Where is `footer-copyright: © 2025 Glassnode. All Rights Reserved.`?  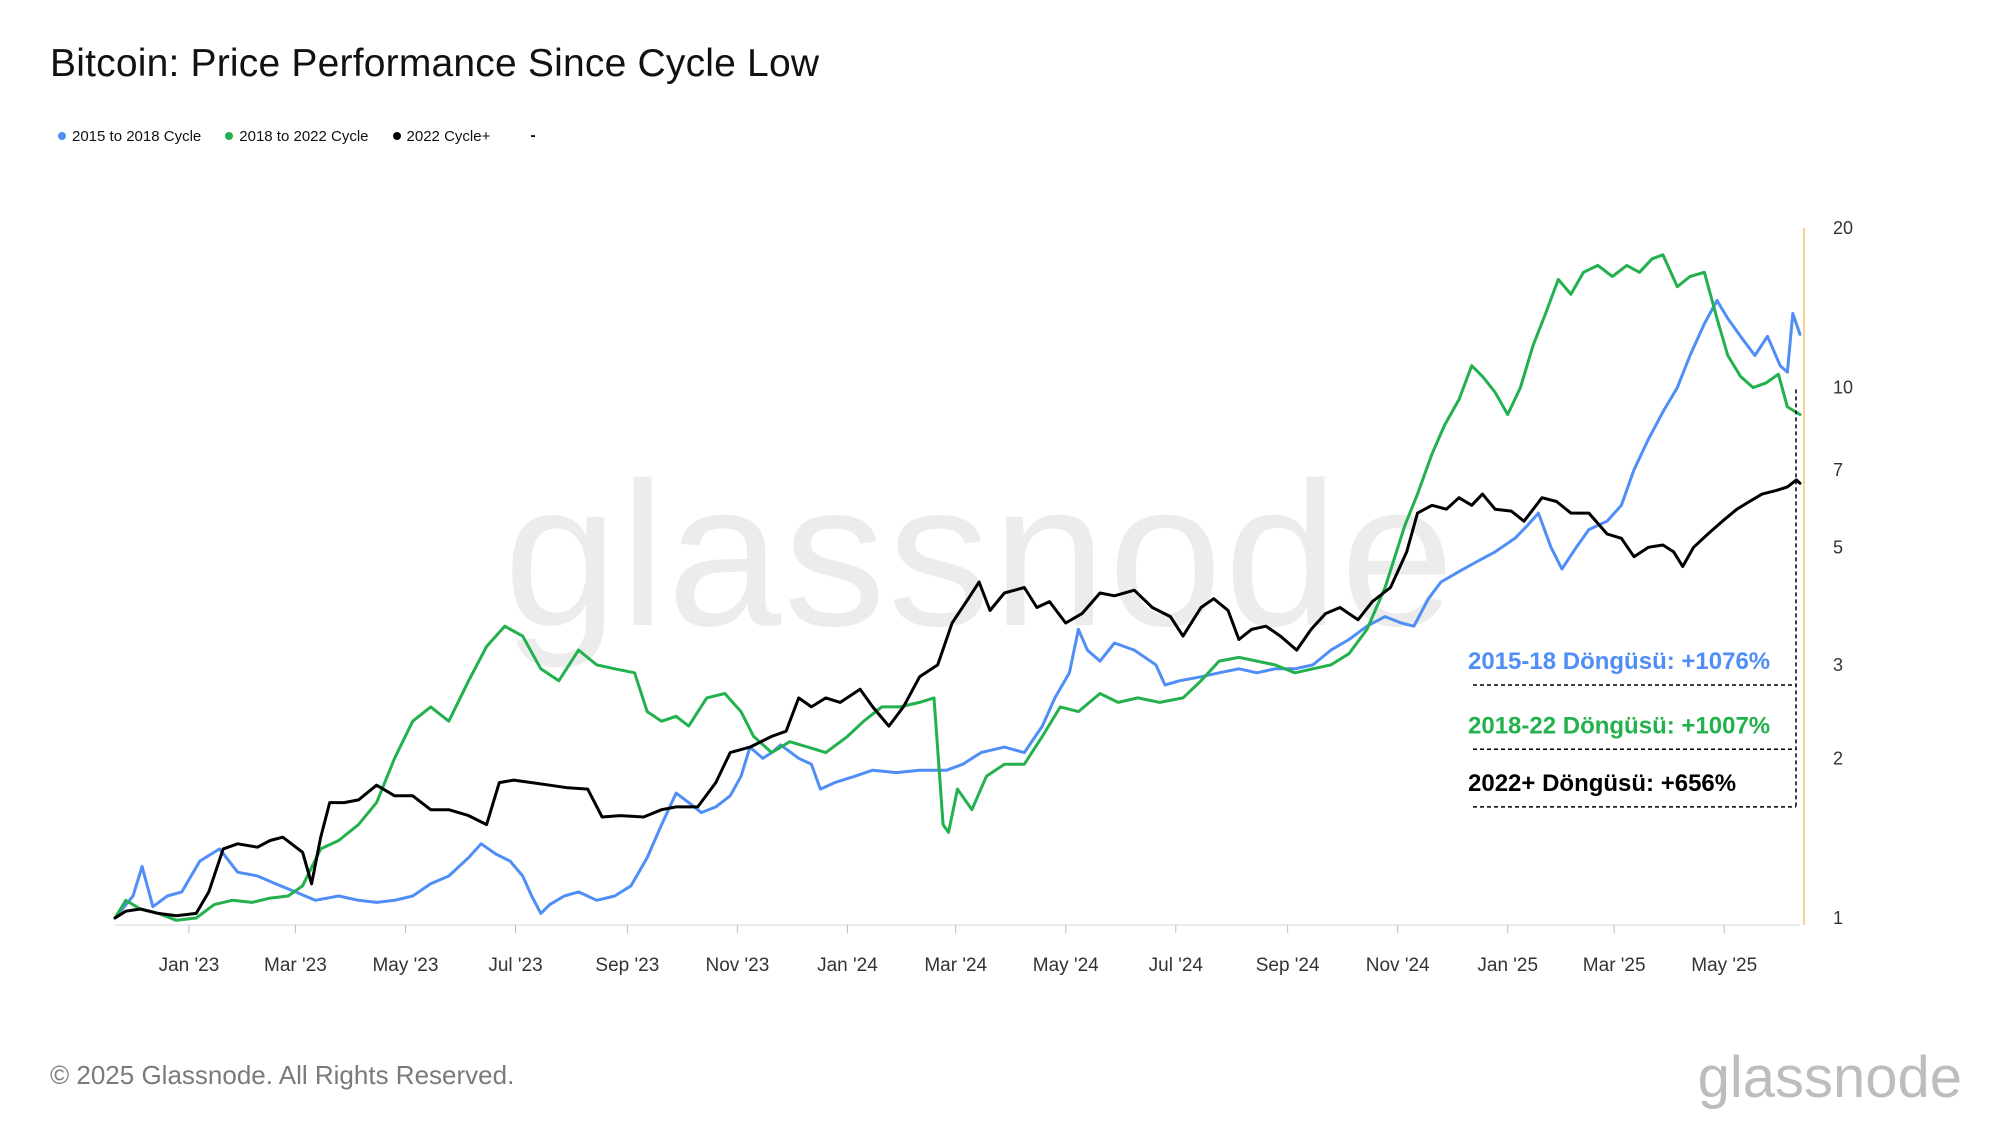 footer-copyright: © 2025 Glassnode. All Rights Reserved. is located at coordinates (282, 1075).